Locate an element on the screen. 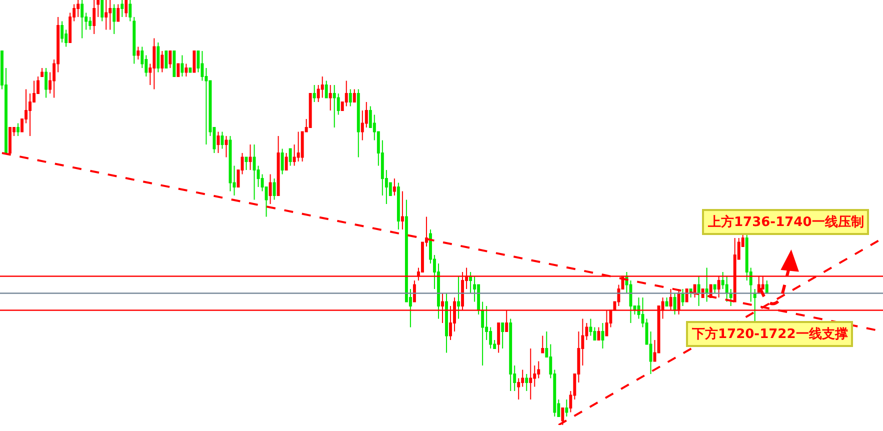  annotation: 上方1736-1740一线压制 is located at coordinates (785, 222).